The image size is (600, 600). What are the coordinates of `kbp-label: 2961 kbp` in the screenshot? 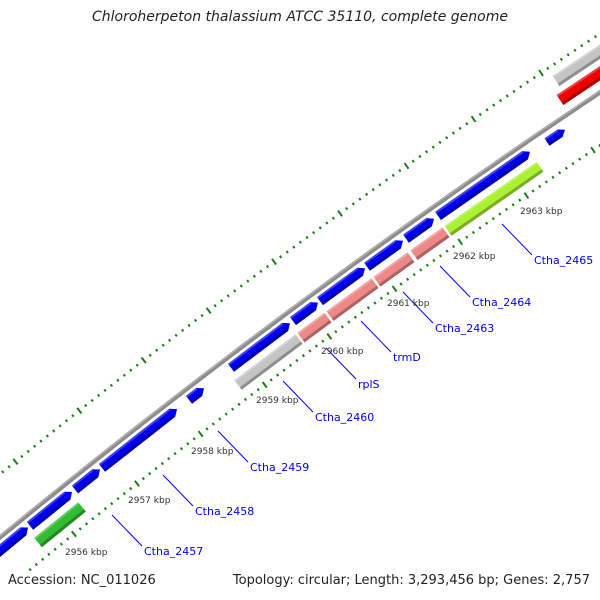 It's located at (408, 304).